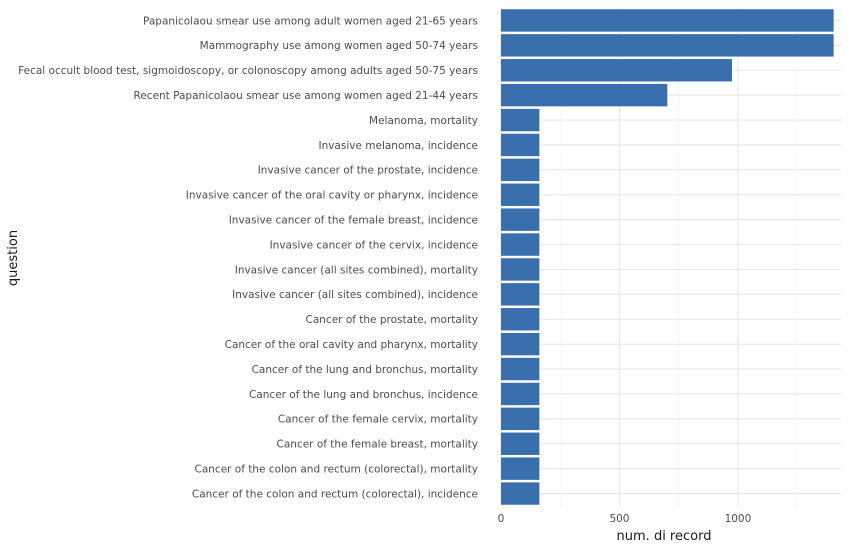 Image resolution: width=849 pixels, height=550 pixels. What do you see at coordinates (378, 420) in the screenshot?
I see `y-tick-label: Cancer of the female cervix, mortality` at bounding box center [378, 420].